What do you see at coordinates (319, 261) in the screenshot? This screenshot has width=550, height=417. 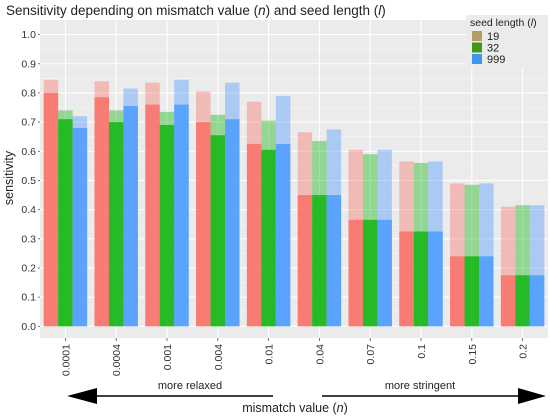 I see `bar-32-0.04` at bounding box center [319, 261].